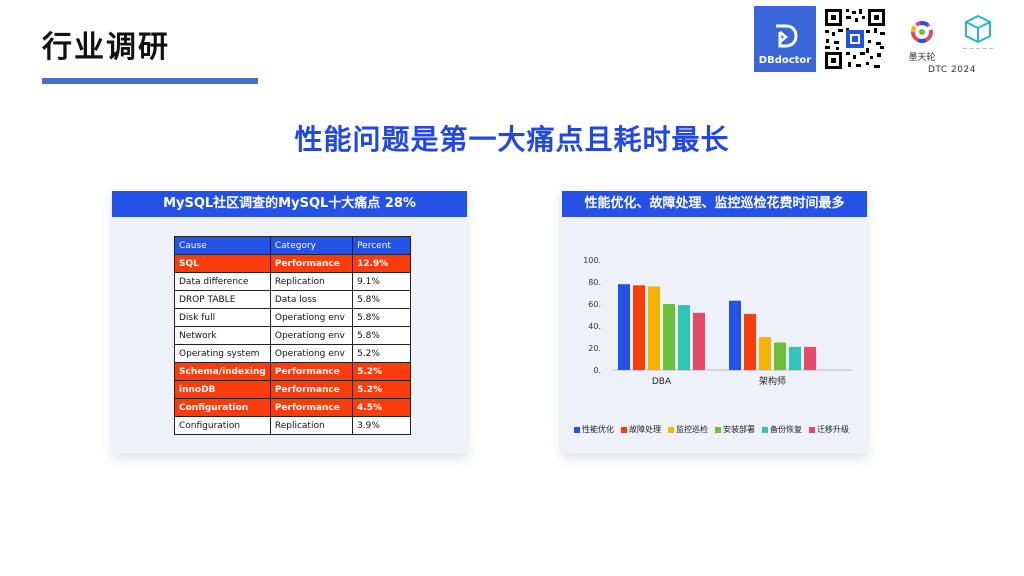  I want to click on legend-item: 监控巡检, so click(688, 429).